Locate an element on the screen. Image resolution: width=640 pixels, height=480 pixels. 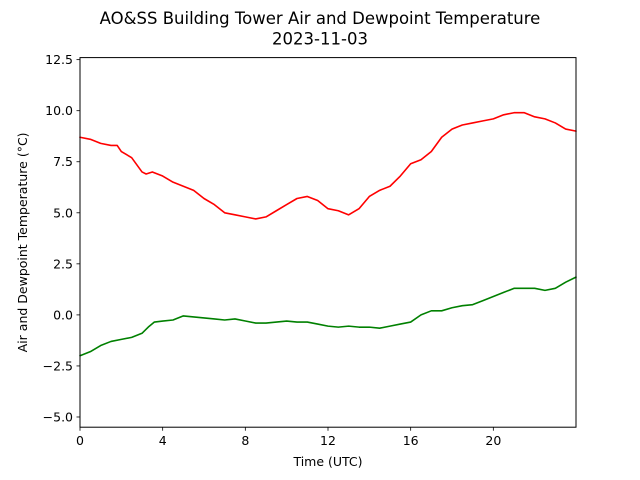
y-tick-label: −2.5 is located at coordinates (58, 365).